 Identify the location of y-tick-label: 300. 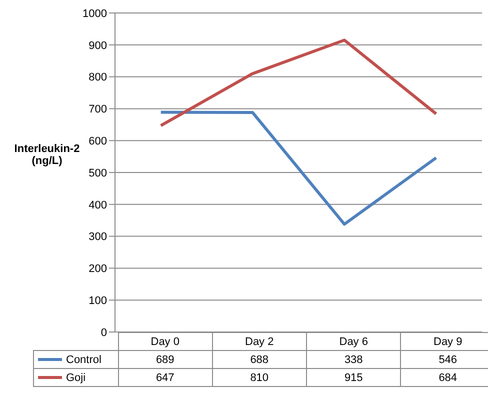
(97, 237).